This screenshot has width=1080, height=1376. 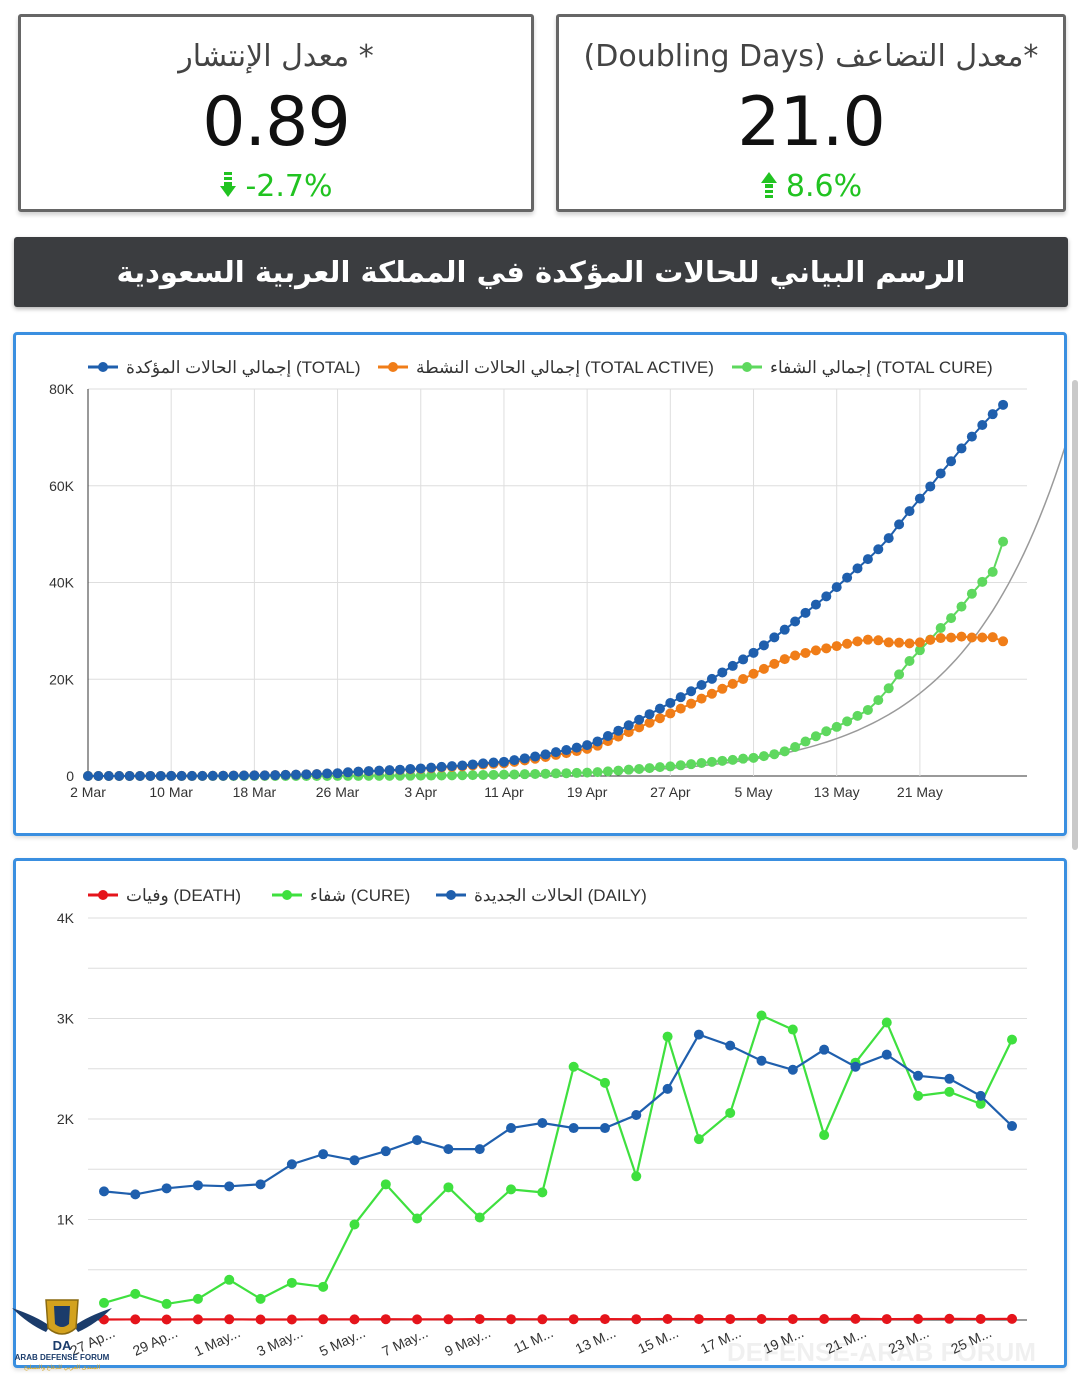 I want to click on y-tick-label: 40K, so click(x=62, y=583).